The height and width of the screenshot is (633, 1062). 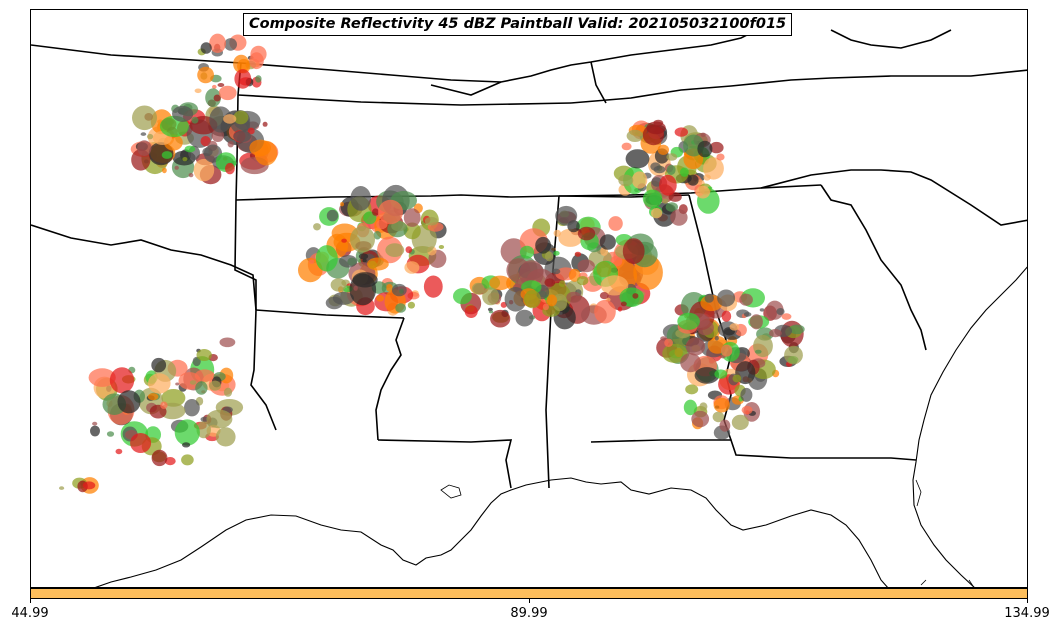 What do you see at coordinates (529, 613) in the screenshot?
I see `colorbar-label-mid: 89.99` at bounding box center [529, 613].